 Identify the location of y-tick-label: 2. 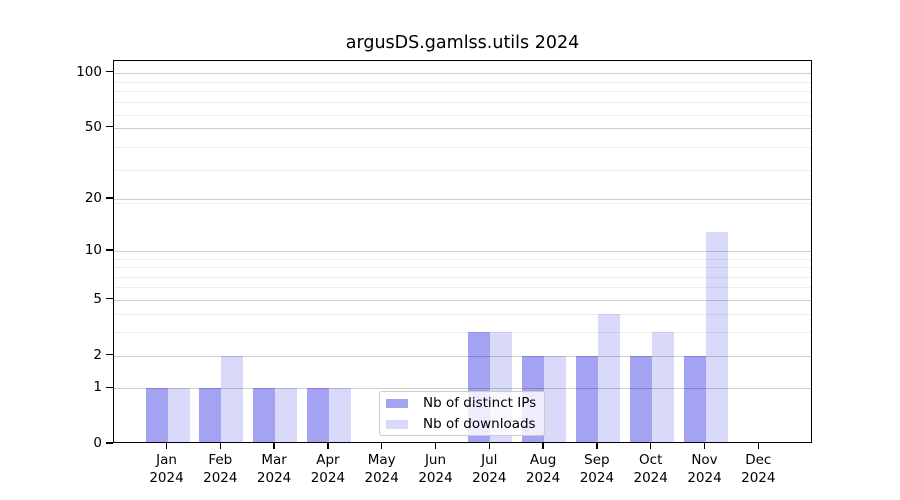
(97, 354).